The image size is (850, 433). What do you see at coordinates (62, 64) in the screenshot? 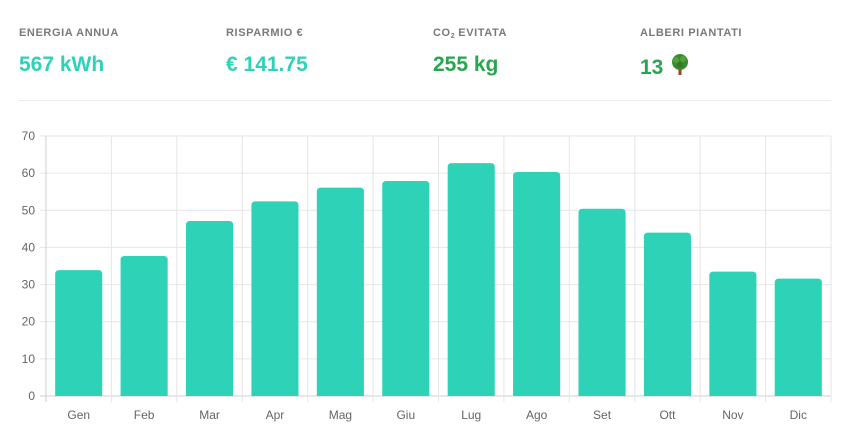
I see `stat-energy-value: 567 kWh` at bounding box center [62, 64].